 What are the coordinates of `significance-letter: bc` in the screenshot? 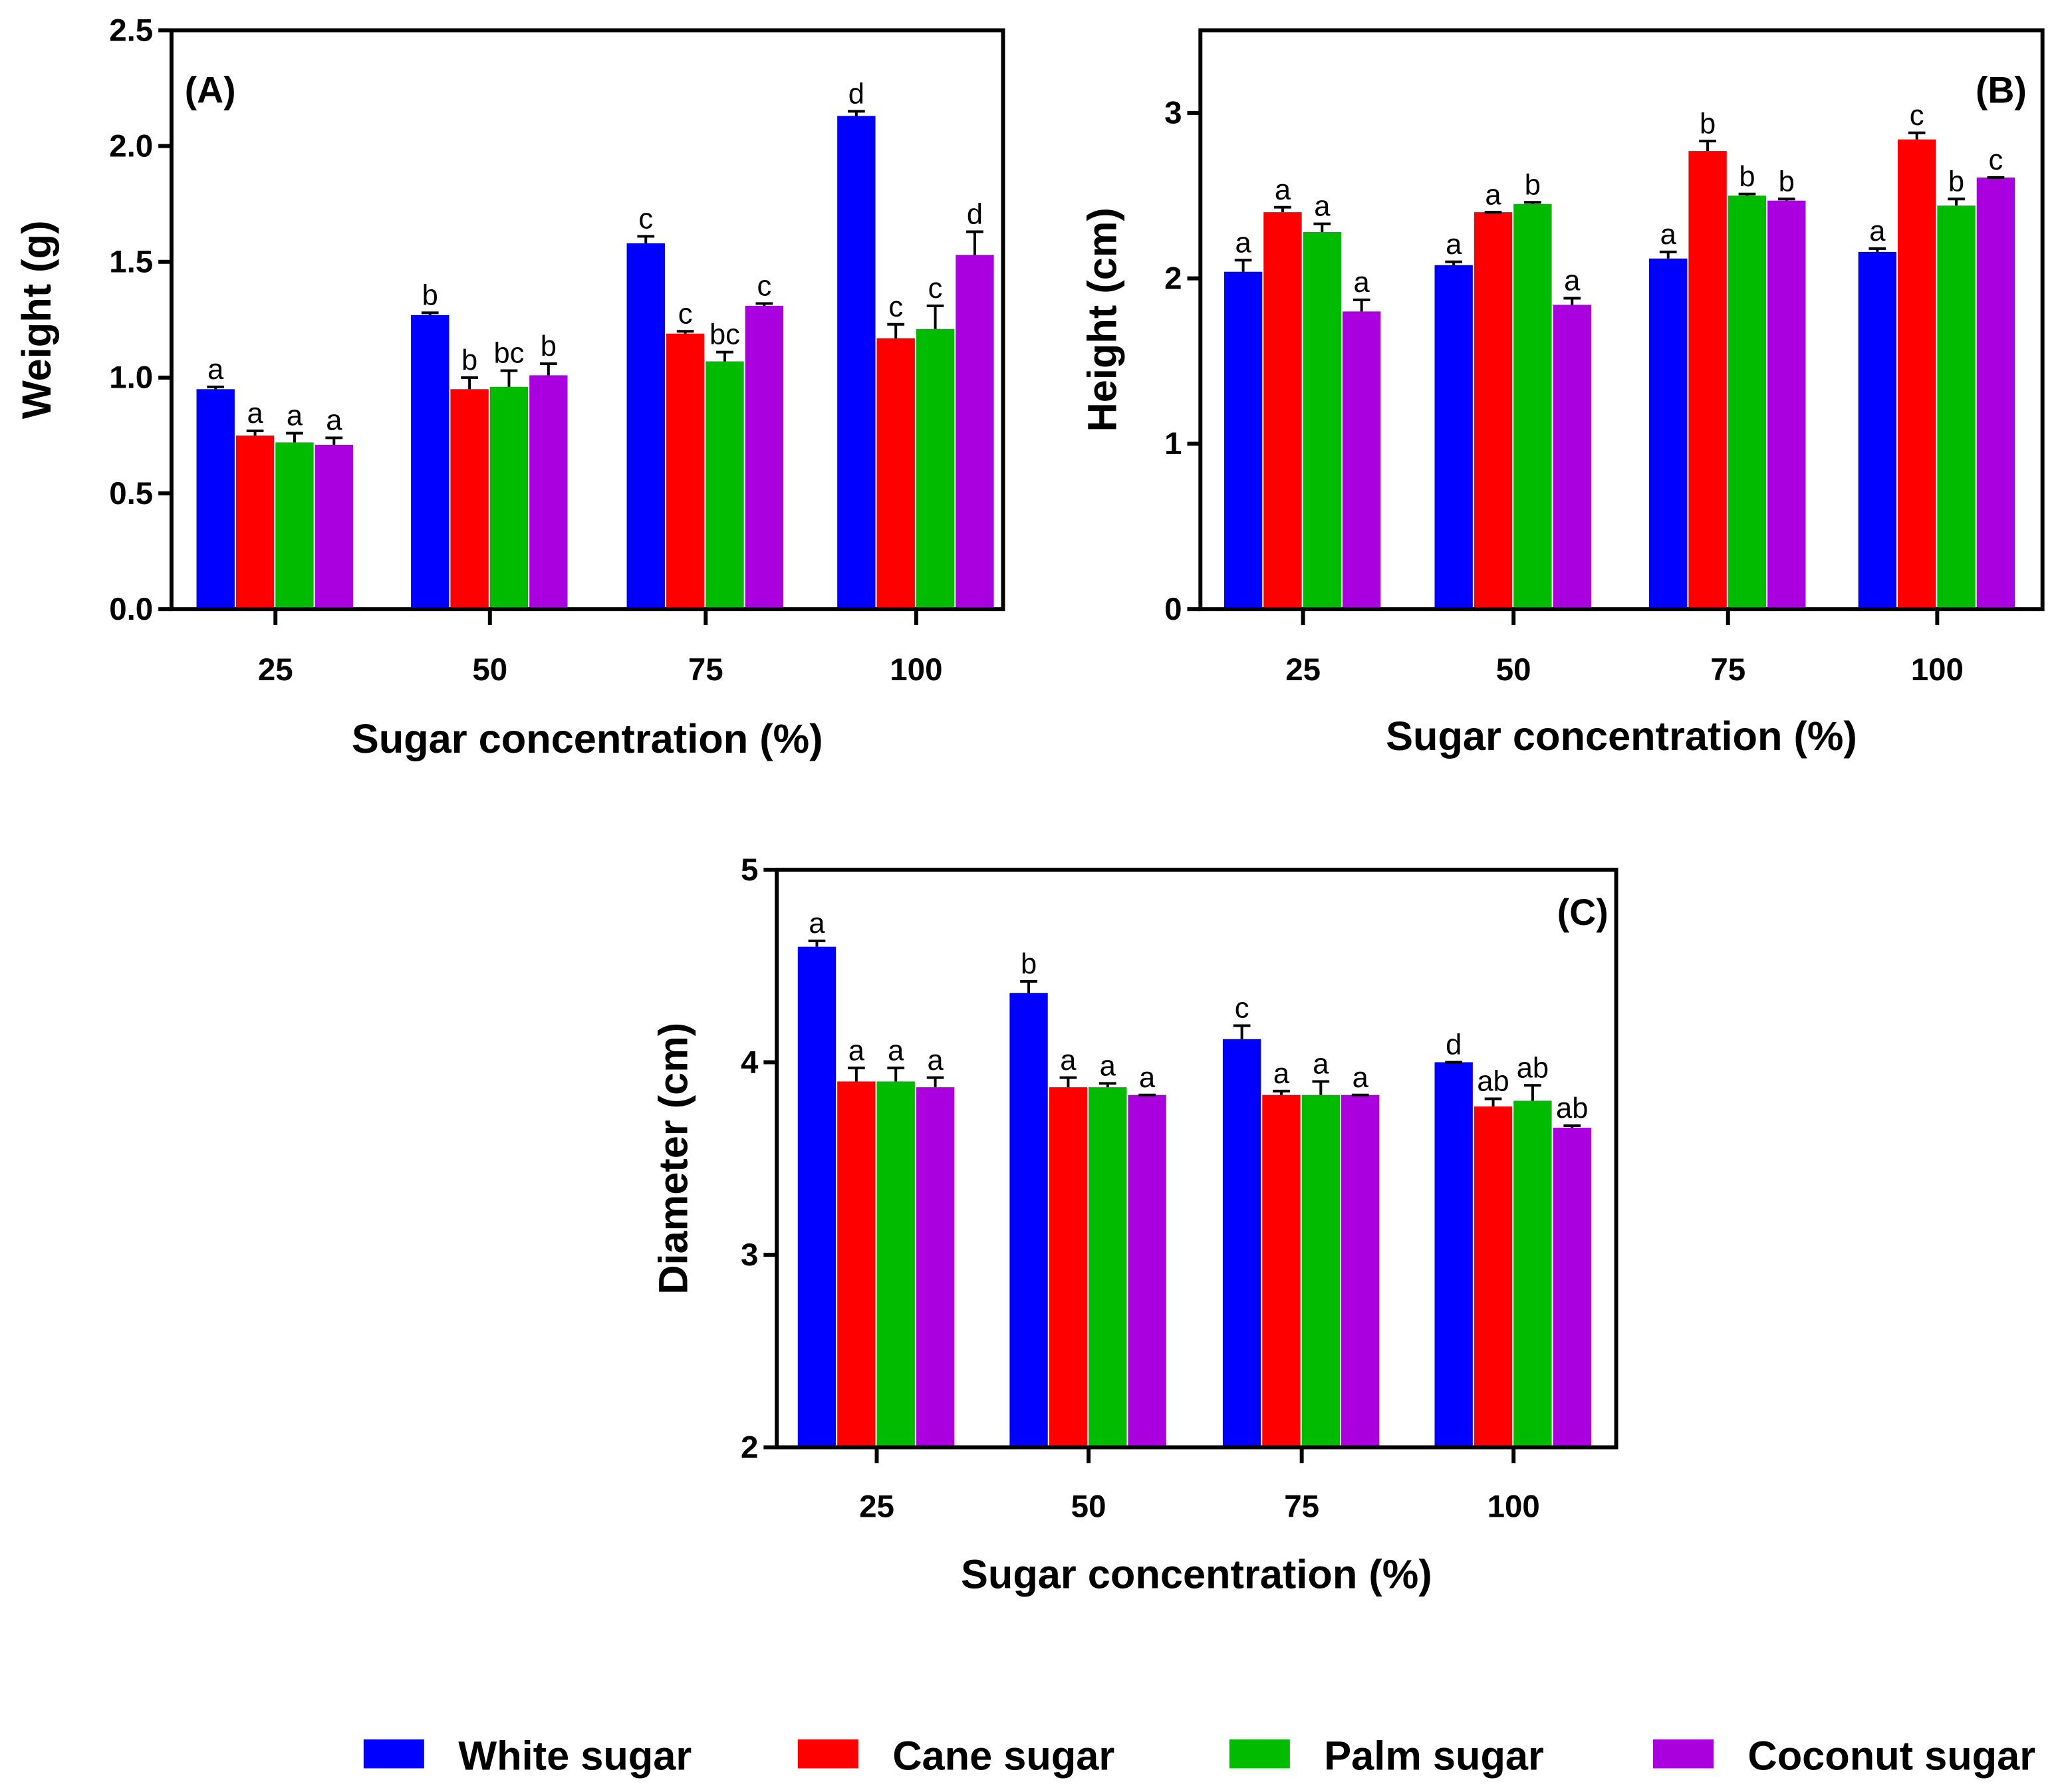 It's located at (508, 354).